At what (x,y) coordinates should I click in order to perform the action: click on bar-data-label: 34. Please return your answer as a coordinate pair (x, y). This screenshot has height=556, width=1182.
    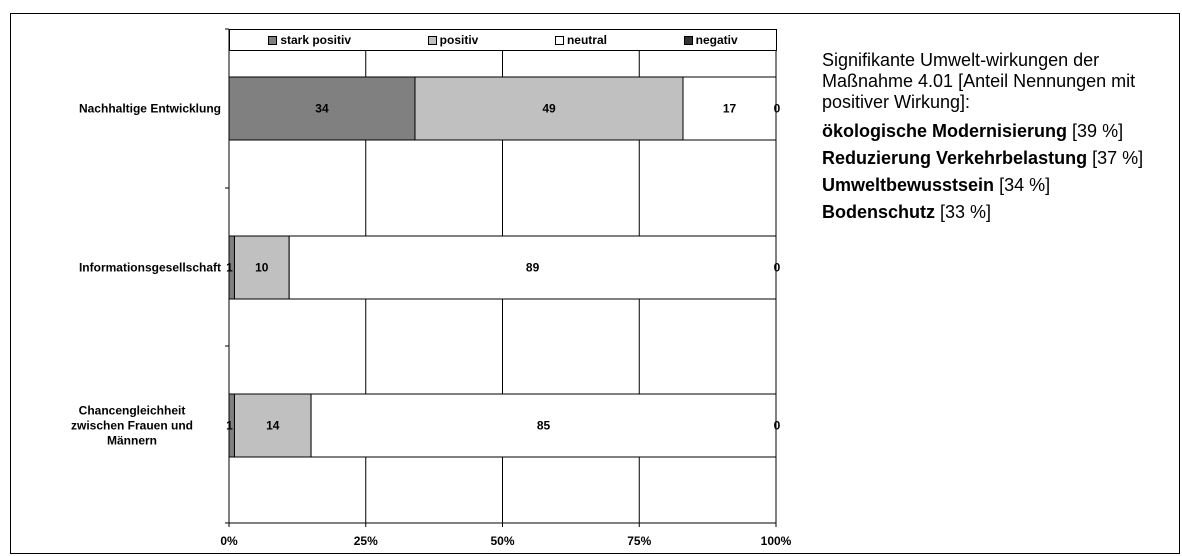
    Looking at the image, I should click on (322, 109).